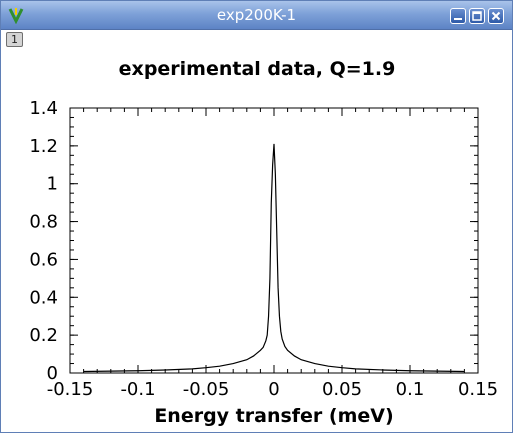 This screenshot has width=513, height=433. I want to click on y-tick-label: 0.8, so click(43, 222).